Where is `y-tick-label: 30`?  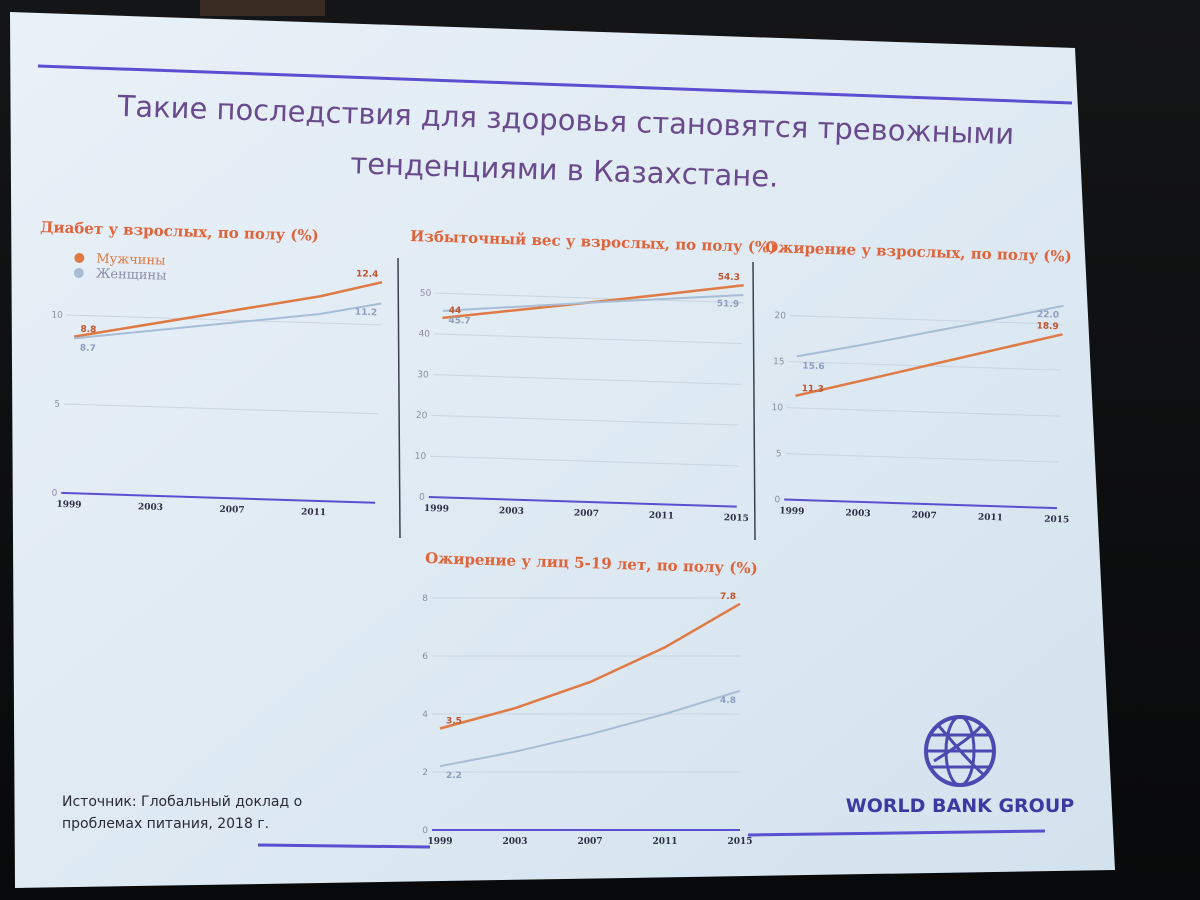
y-tick-label: 30 is located at coordinates (423, 375).